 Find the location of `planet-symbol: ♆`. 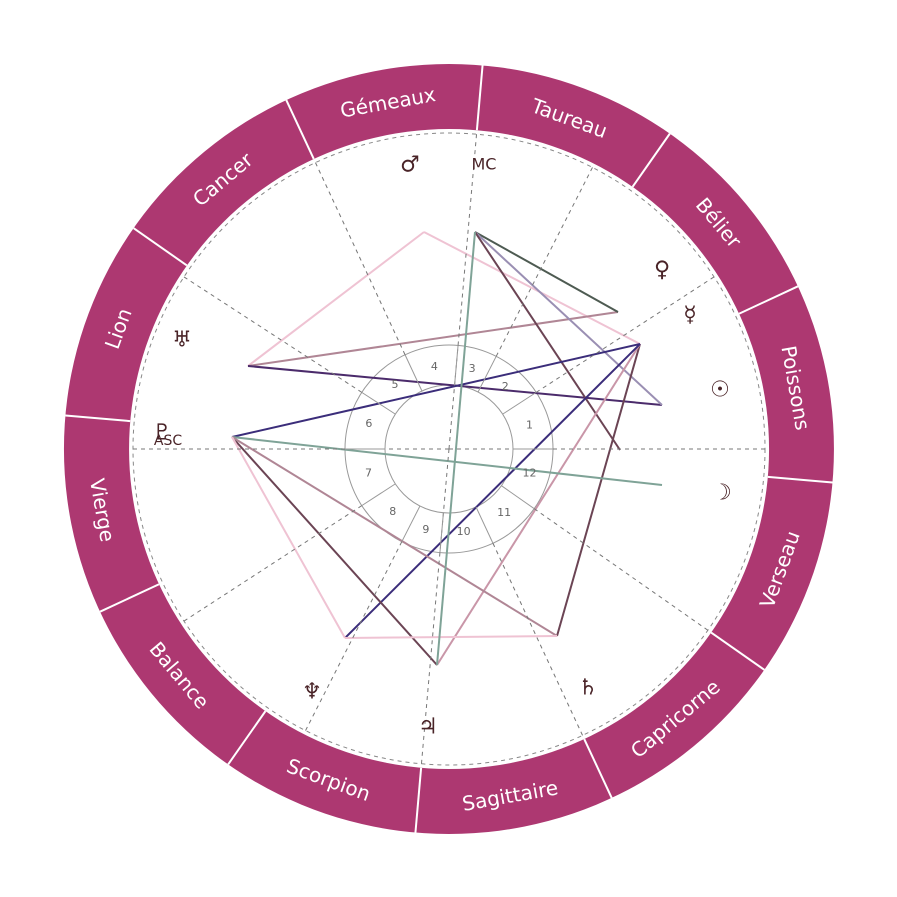

planet-symbol: ♆ is located at coordinates (312, 692).